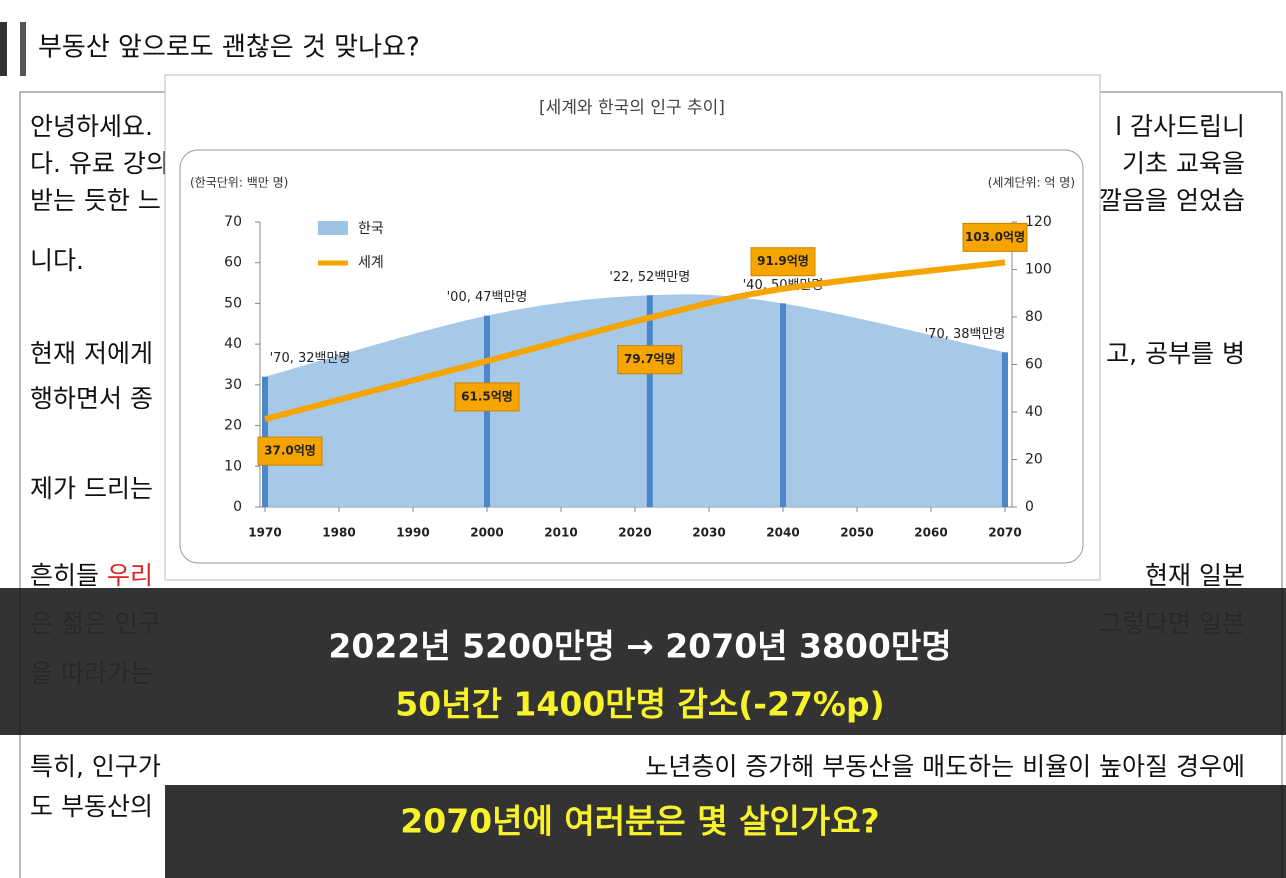  I want to click on legend-label: 세계, so click(371, 263).